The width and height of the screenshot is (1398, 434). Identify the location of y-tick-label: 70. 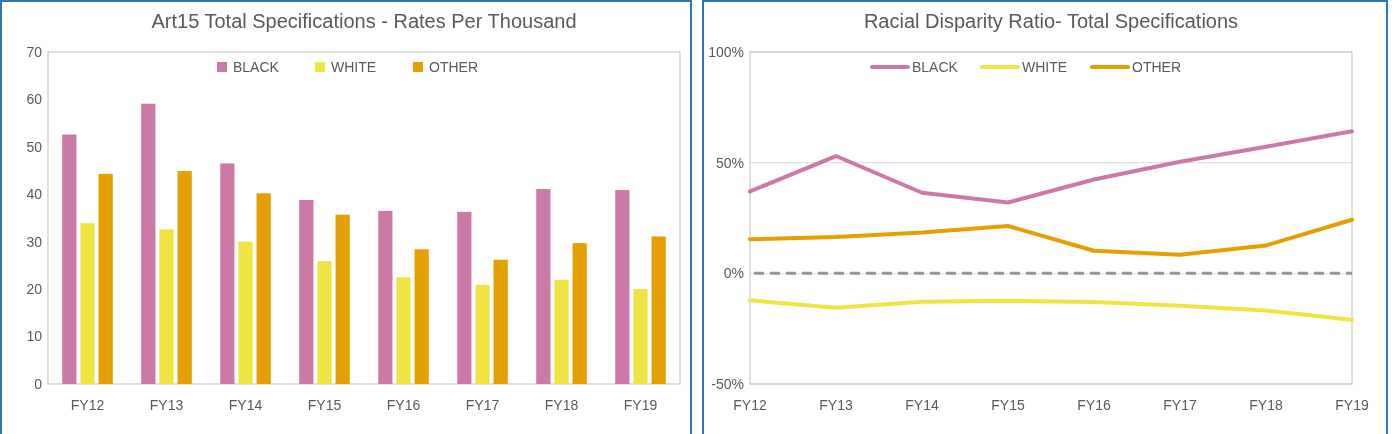
(34, 51).